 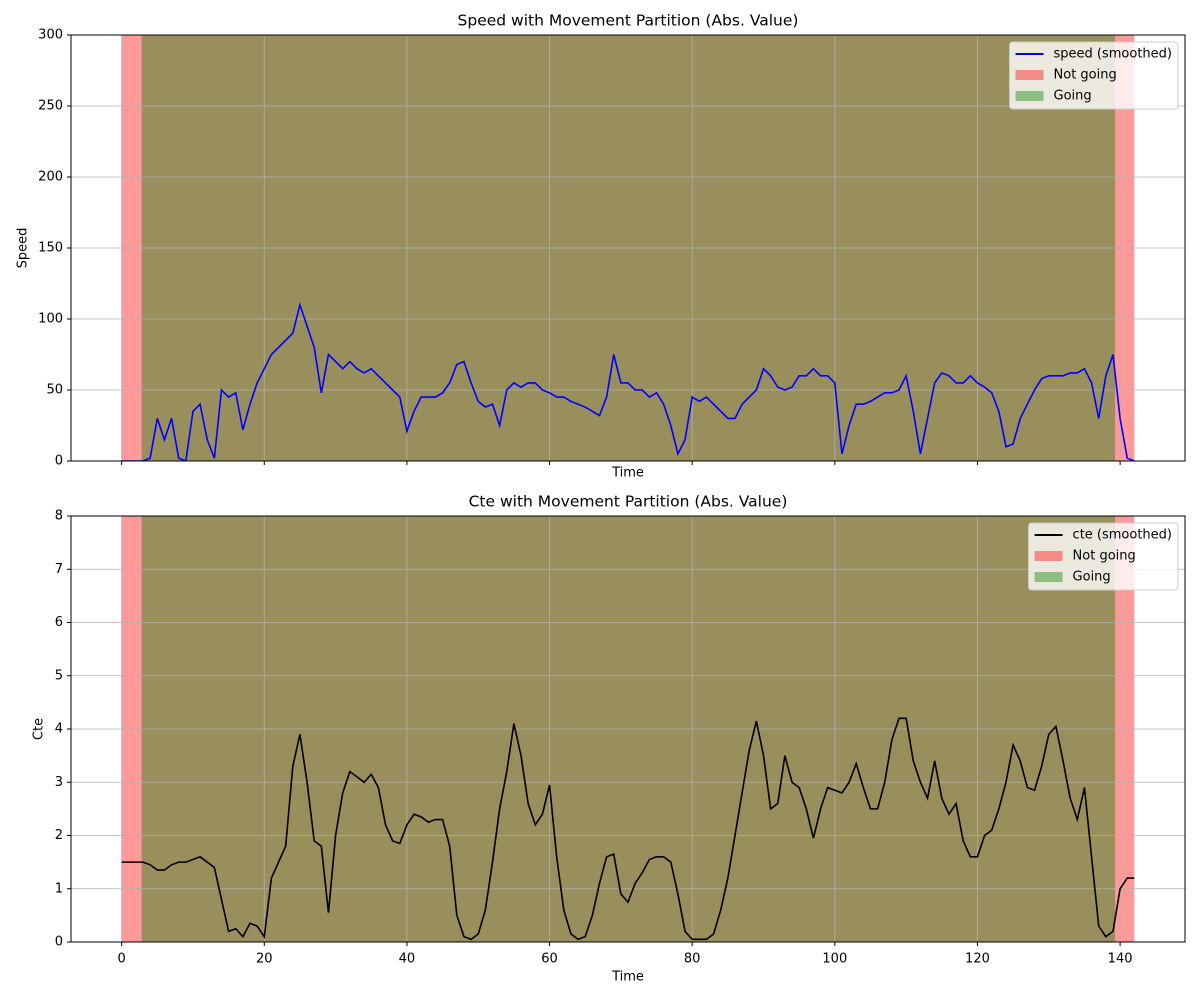 I want to click on y-tick-label: 5, so click(x=59, y=675).